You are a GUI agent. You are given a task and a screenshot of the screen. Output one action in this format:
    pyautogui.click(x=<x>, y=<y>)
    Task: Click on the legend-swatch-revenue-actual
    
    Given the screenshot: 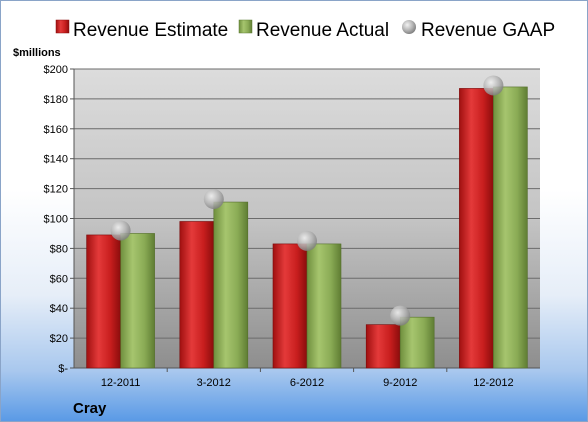 What is the action you would take?
    pyautogui.click(x=245, y=26)
    